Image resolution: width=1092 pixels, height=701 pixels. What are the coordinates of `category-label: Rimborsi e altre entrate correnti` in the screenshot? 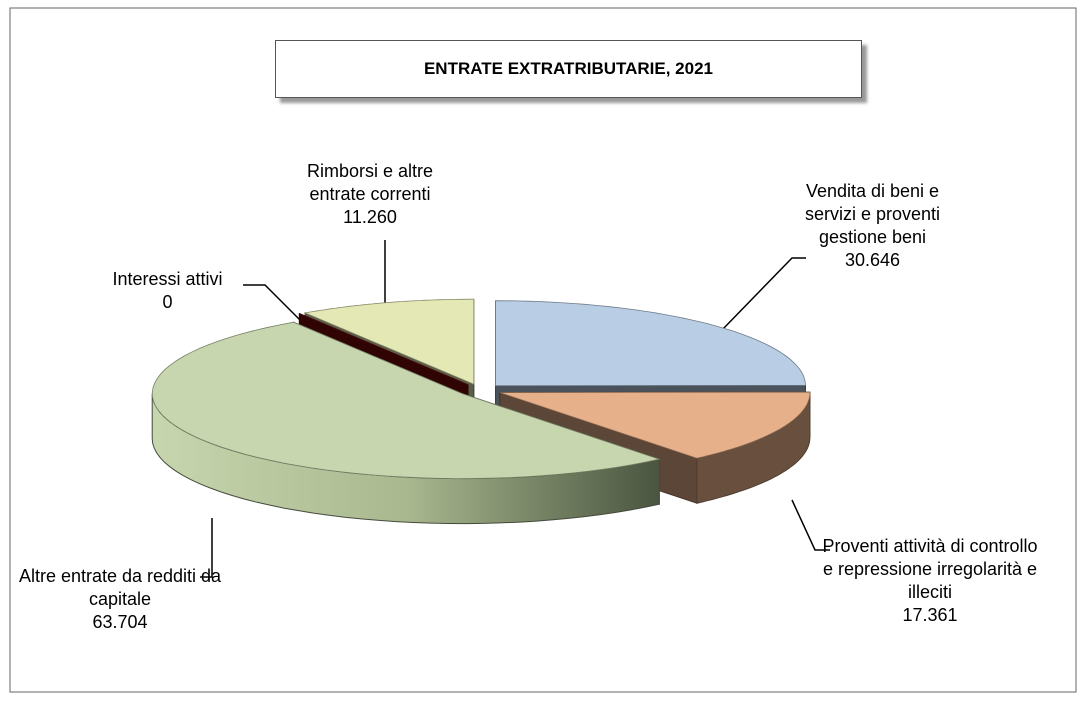 It's located at (370, 182).